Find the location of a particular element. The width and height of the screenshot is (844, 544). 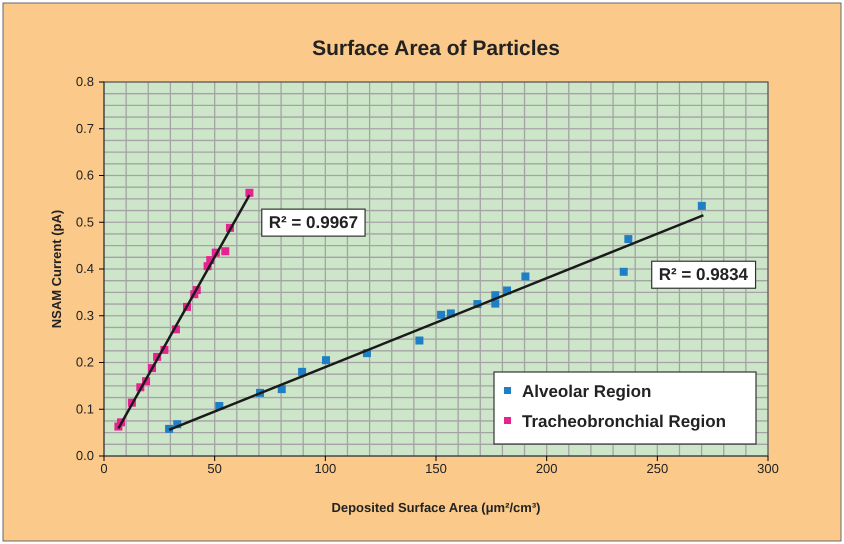

x-tick-label: 50 is located at coordinates (214, 468).